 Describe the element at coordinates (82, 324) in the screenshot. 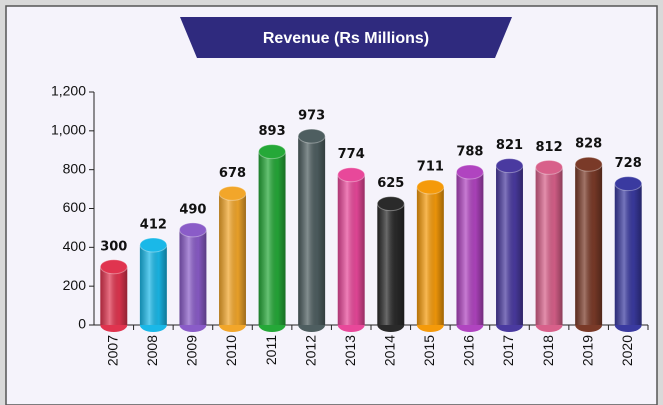

I see `y-tick-label: 0` at that location.